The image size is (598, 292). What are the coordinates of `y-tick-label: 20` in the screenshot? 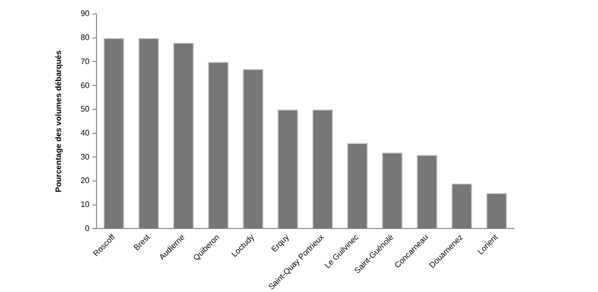 It's located at (85, 181).